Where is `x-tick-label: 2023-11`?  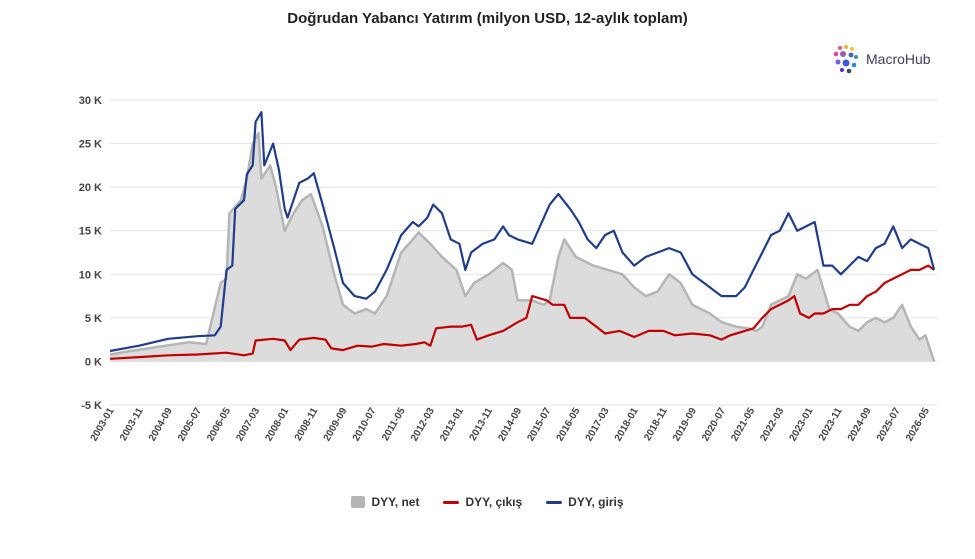 x-tick-label: 2023-11 is located at coordinates (831, 424).